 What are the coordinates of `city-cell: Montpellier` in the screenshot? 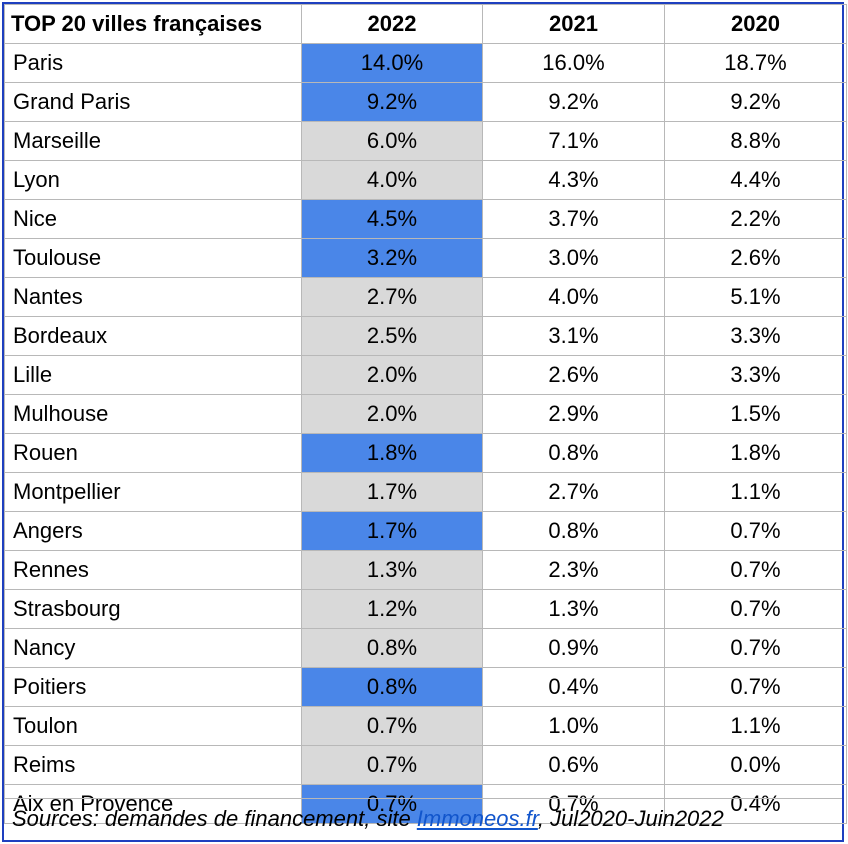 It's located at (153, 492).